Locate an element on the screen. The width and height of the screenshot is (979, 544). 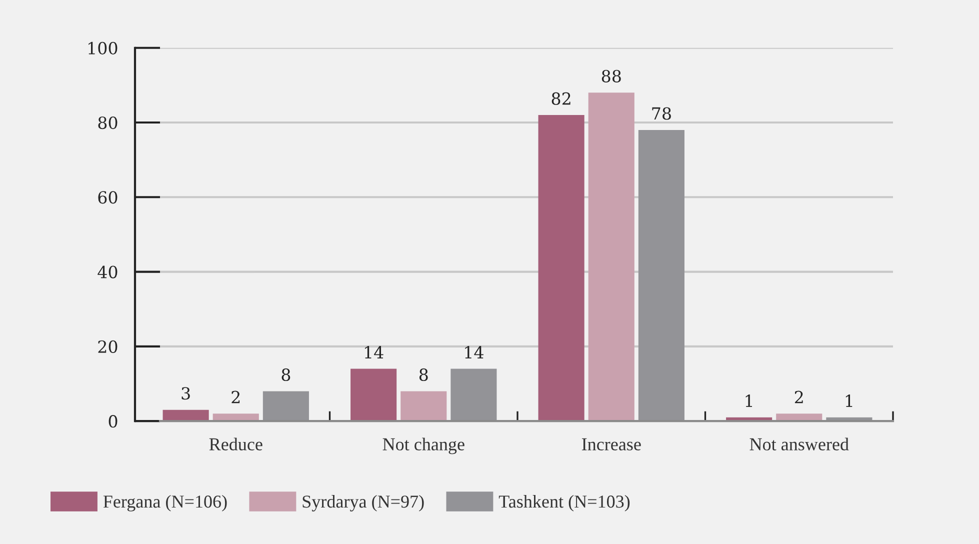
y-tick-label: 60 is located at coordinates (108, 197).